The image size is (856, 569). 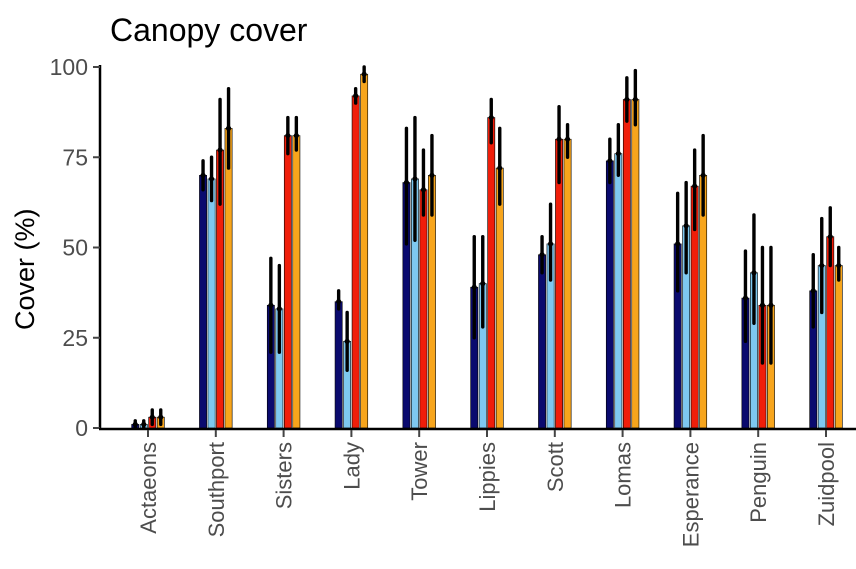 What do you see at coordinates (148, 488) in the screenshot?
I see `x-tick-label: Actaeons` at bounding box center [148, 488].